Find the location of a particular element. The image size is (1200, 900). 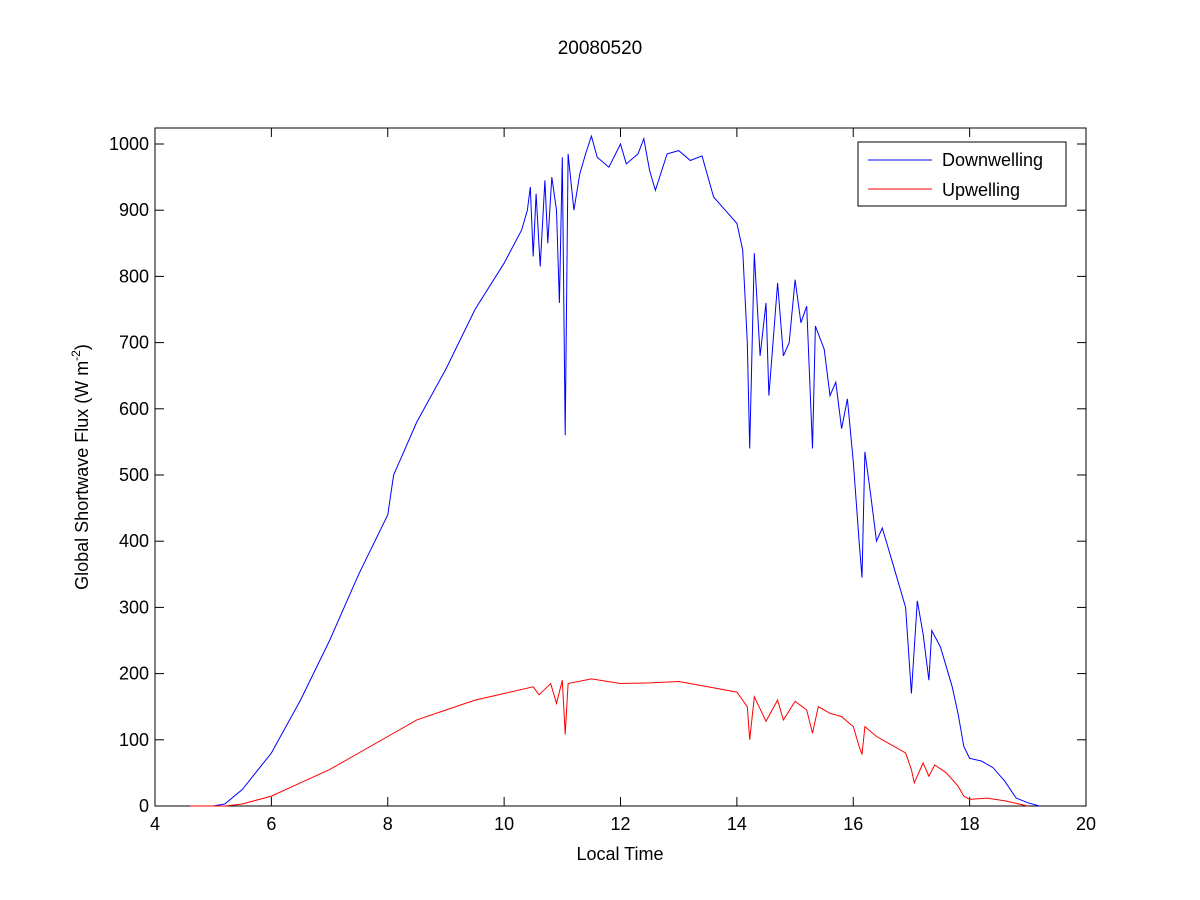

x-tick-label: 8 is located at coordinates (388, 824).